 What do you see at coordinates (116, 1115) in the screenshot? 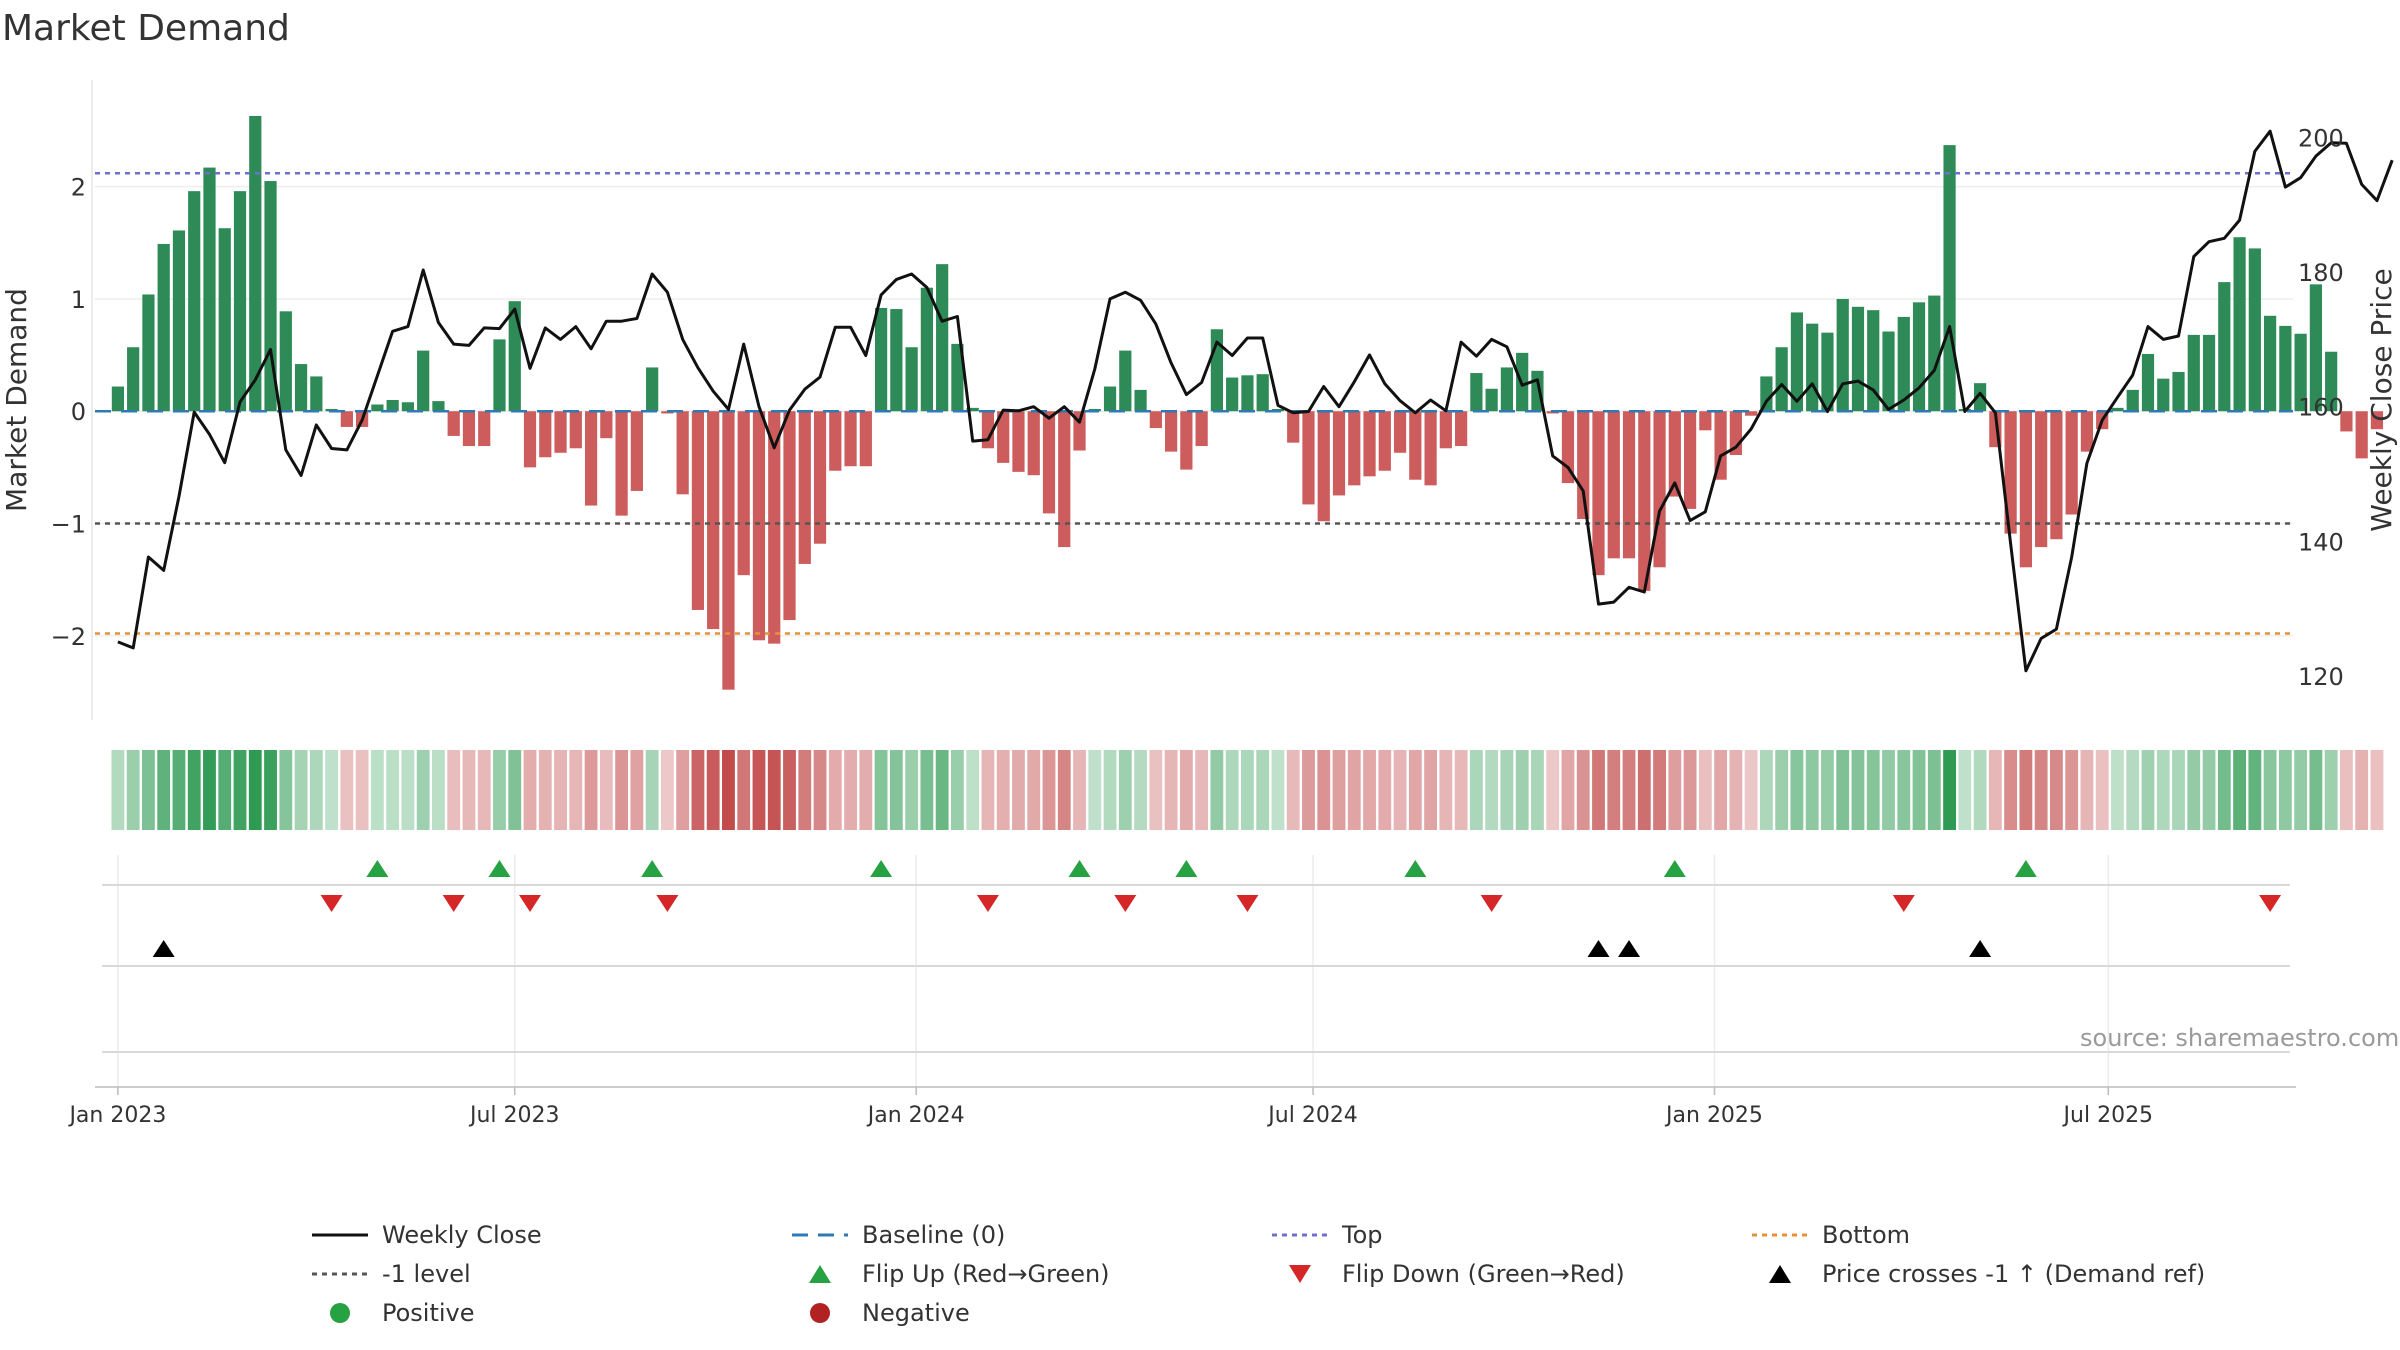
I see `x-tick-label: Jan 2023` at bounding box center [116, 1115].